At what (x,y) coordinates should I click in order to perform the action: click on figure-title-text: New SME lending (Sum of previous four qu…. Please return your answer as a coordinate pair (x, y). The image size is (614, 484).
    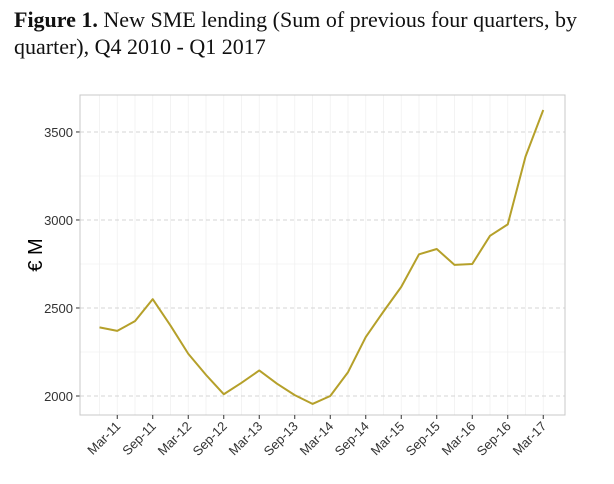
    Looking at the image, I should click on (295, 33).